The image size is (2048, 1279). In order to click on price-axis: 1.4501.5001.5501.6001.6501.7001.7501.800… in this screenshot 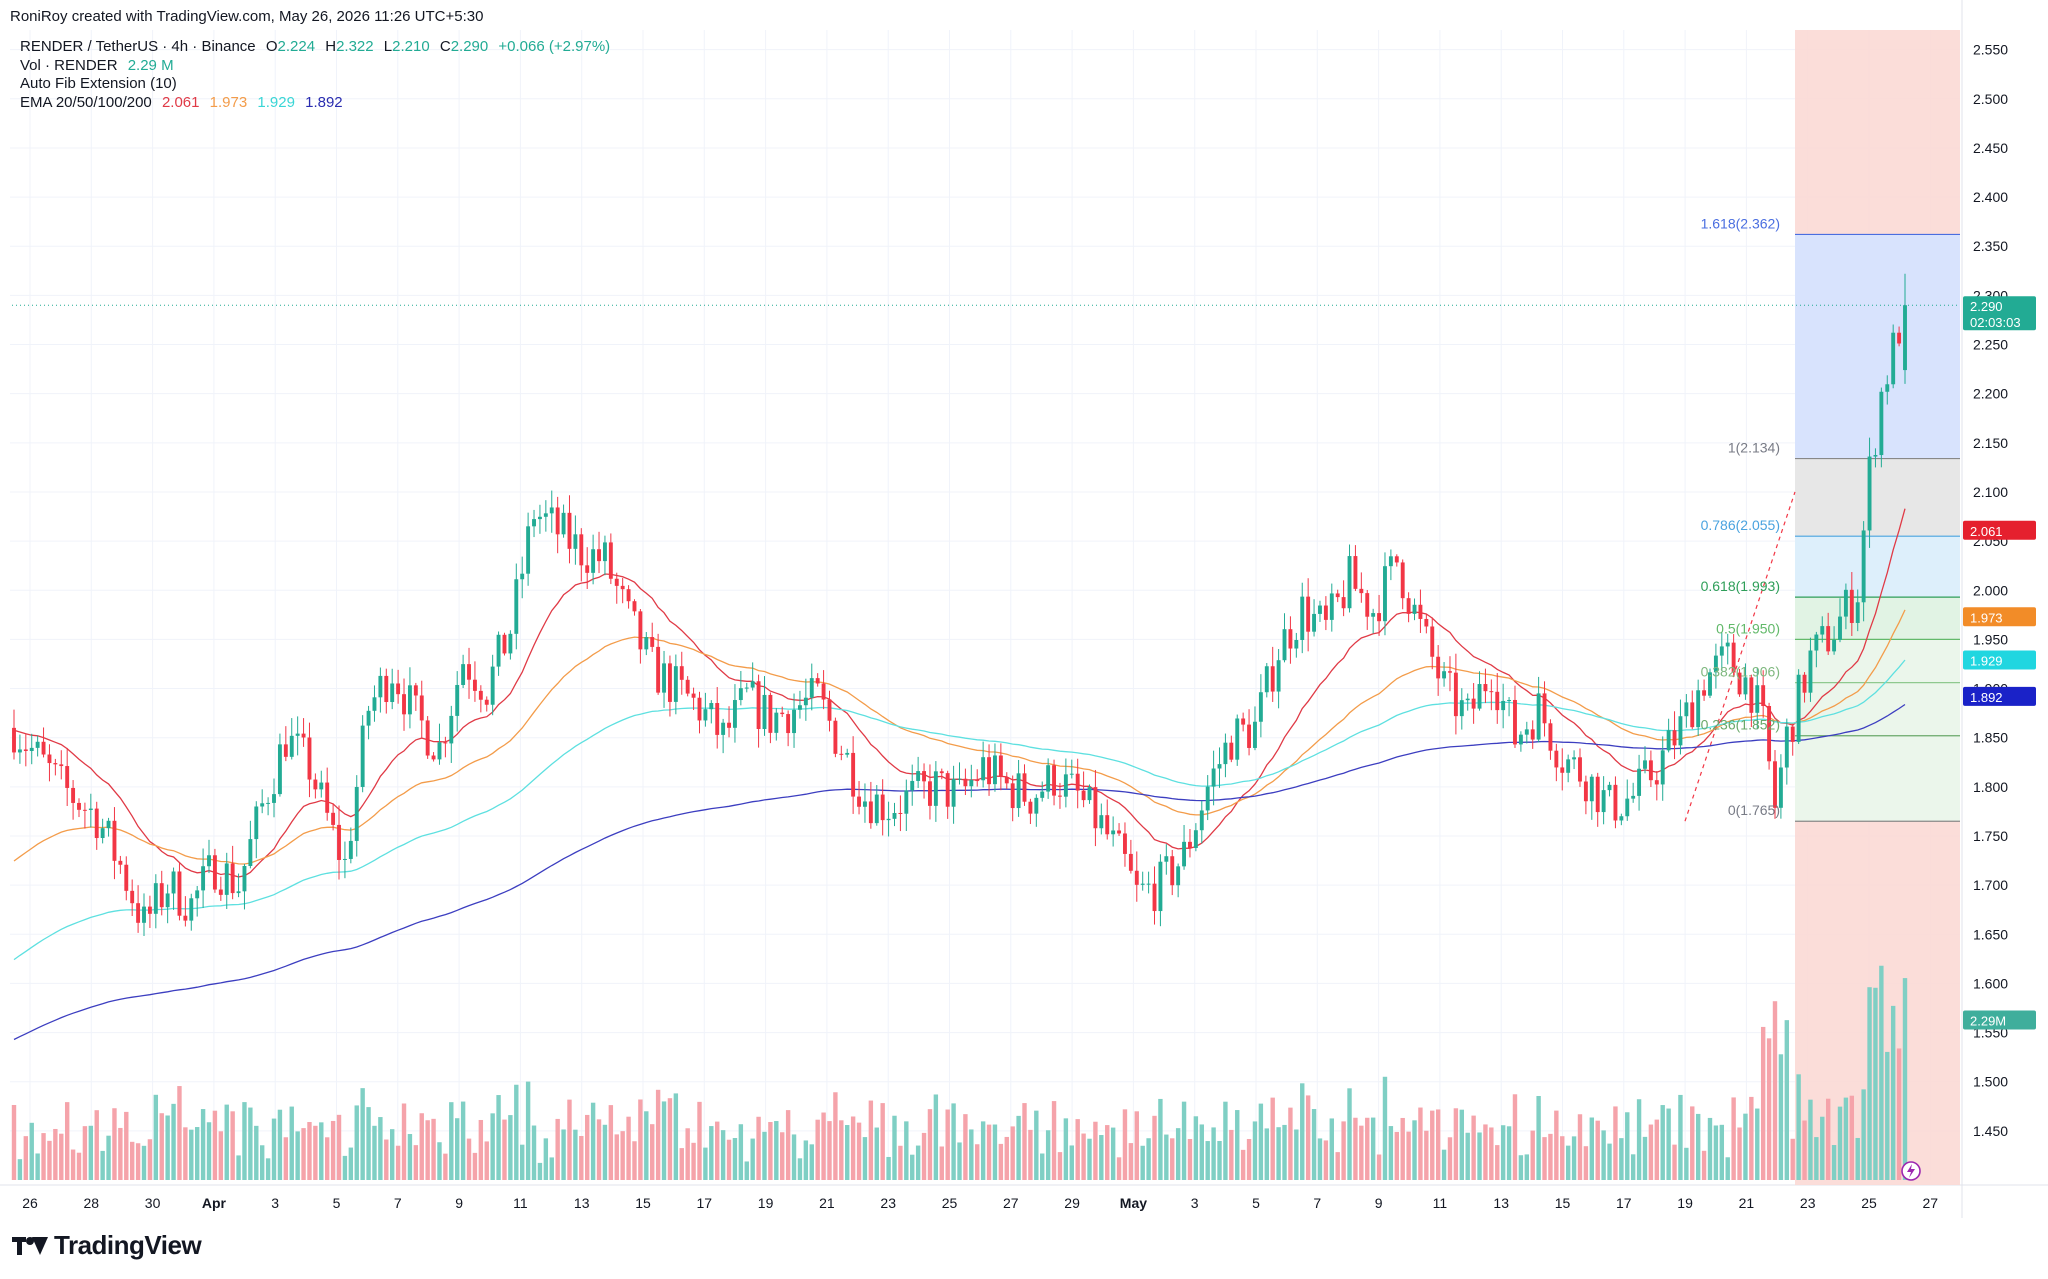, I will do `click(1990, 590)`.